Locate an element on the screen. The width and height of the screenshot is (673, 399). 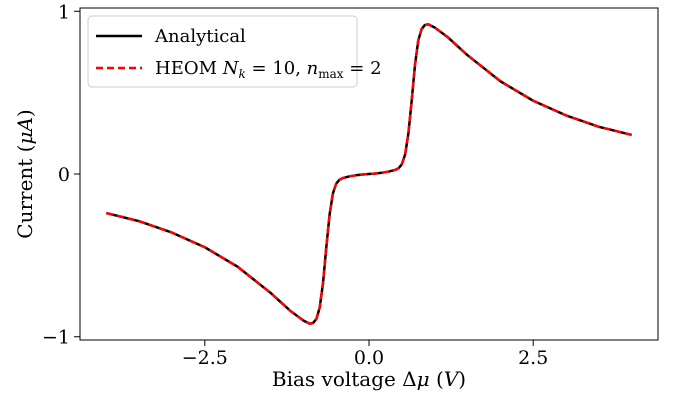
legend-label-analytical: Analytical is located at coordinates (200, 36).